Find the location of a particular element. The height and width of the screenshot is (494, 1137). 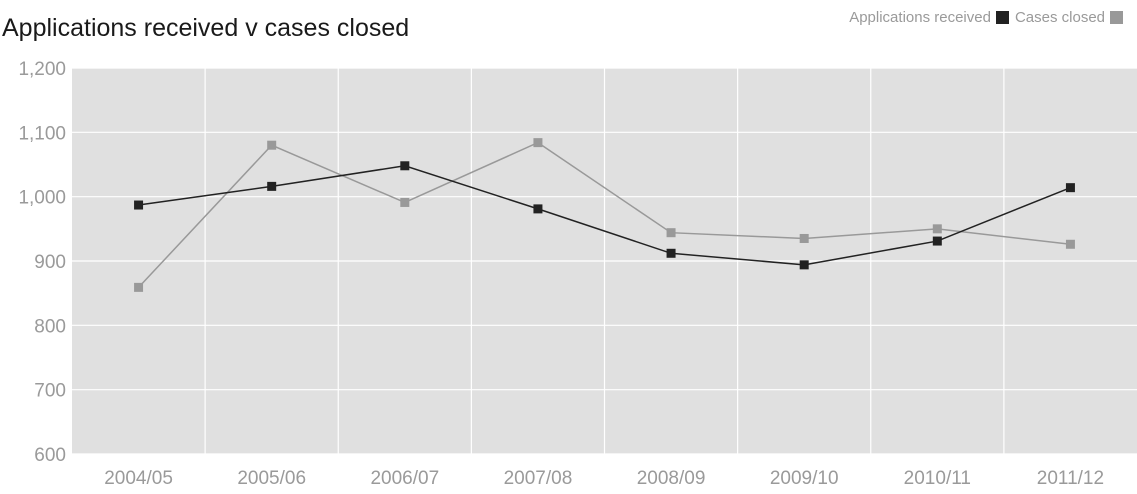

x-tick-label: 2011/12 is located at coordinates (1070, 478).